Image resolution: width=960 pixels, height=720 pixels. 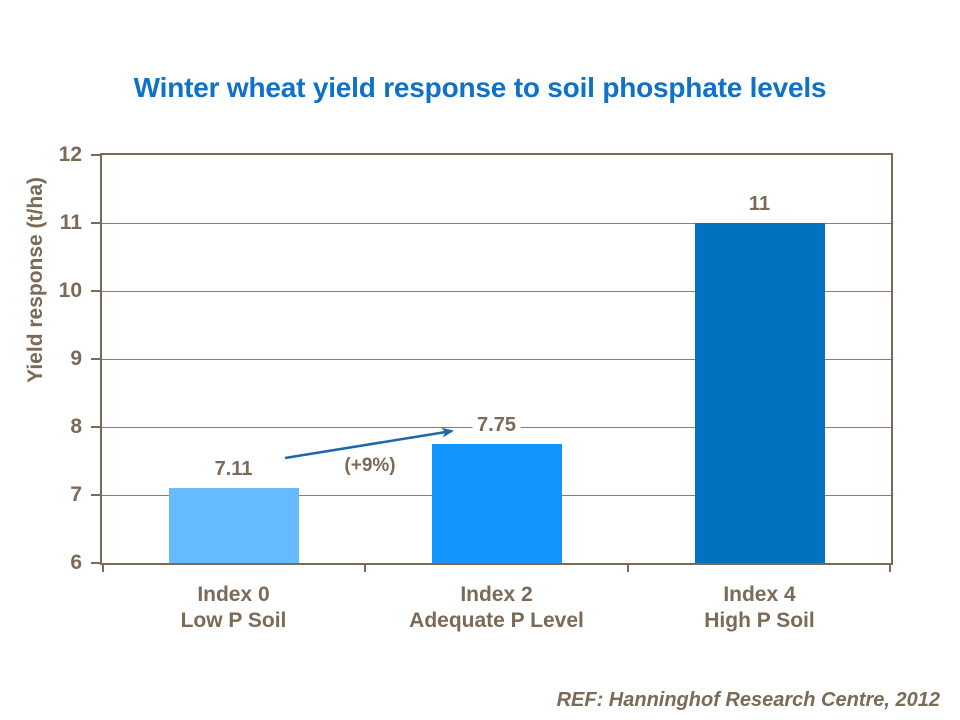 What do you see at coordinates (496, 425) in the screenshot?
I see `bar-value-label: 7.75` at bounding box center [496, 425].